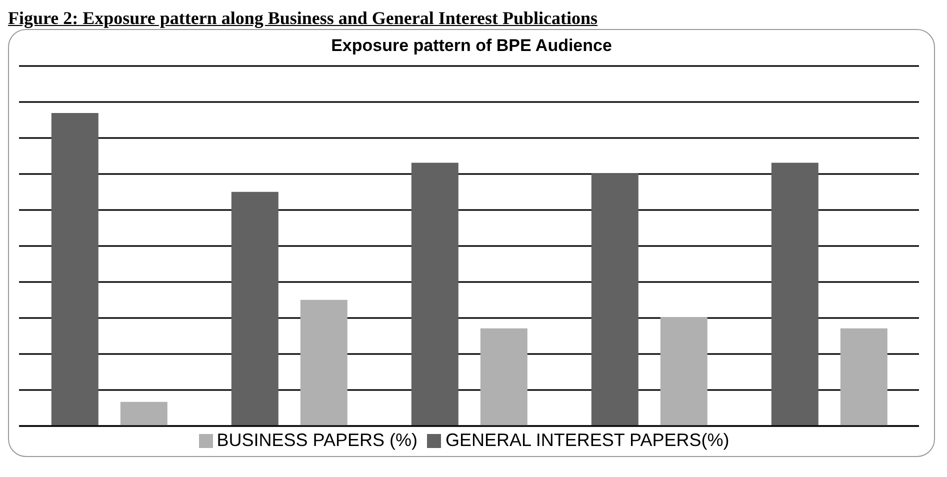 The height and width of the screenshot is (477, 947). What do you see at coordinates (303, 18) in the screenshot?
I see `chart-title: Figure 2: Exposure pattern along Business and General Interest Publications` at bounding box center [303, 18].